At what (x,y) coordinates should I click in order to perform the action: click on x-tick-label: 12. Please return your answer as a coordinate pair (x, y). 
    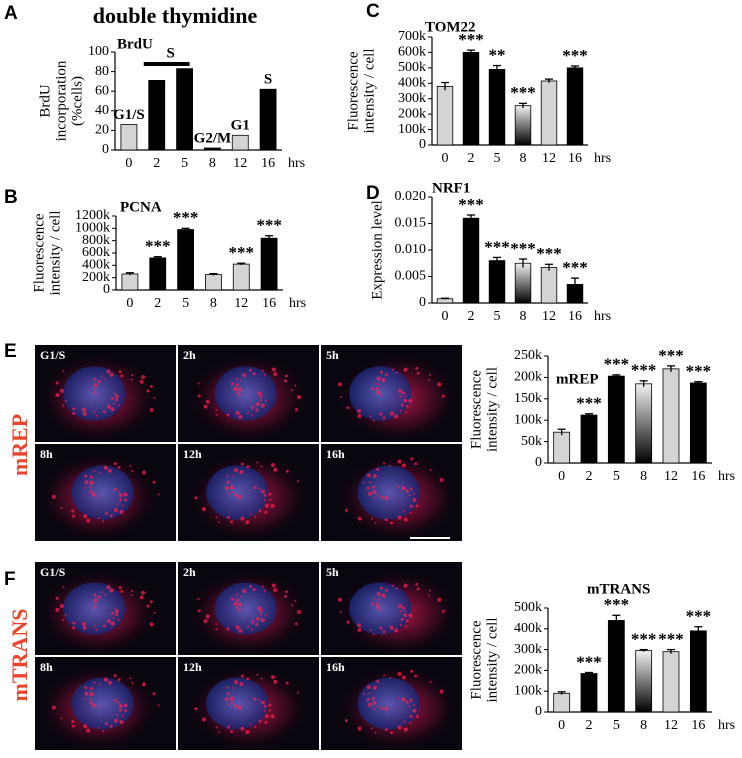
    Looking at the image, I should click on (549, 158).